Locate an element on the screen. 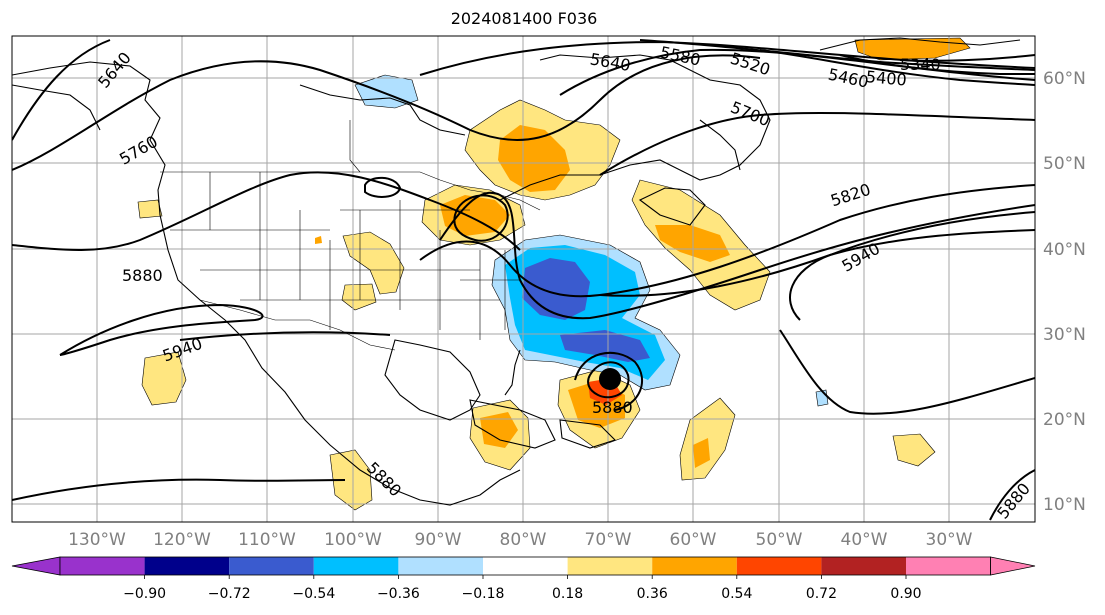  positive-anomaly-plains is located at coordinates (373, 263).